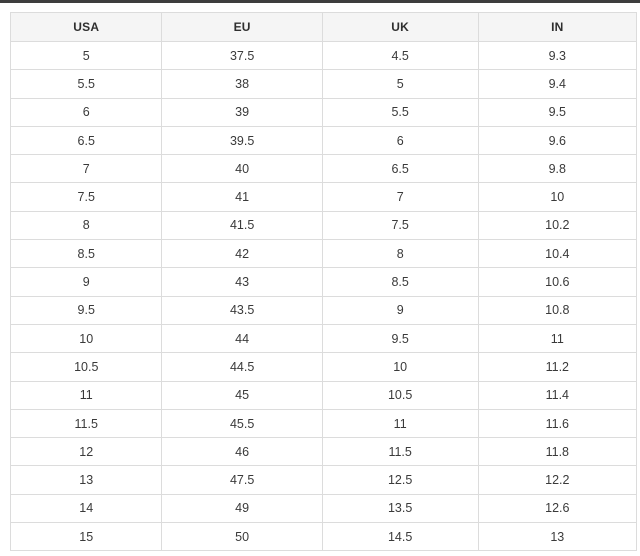 The image size is (640, 556). What do you see at coordinates (557, 55) in the screenshot?
I see `table-cell: 9.3` at bounding box center [557, 55].